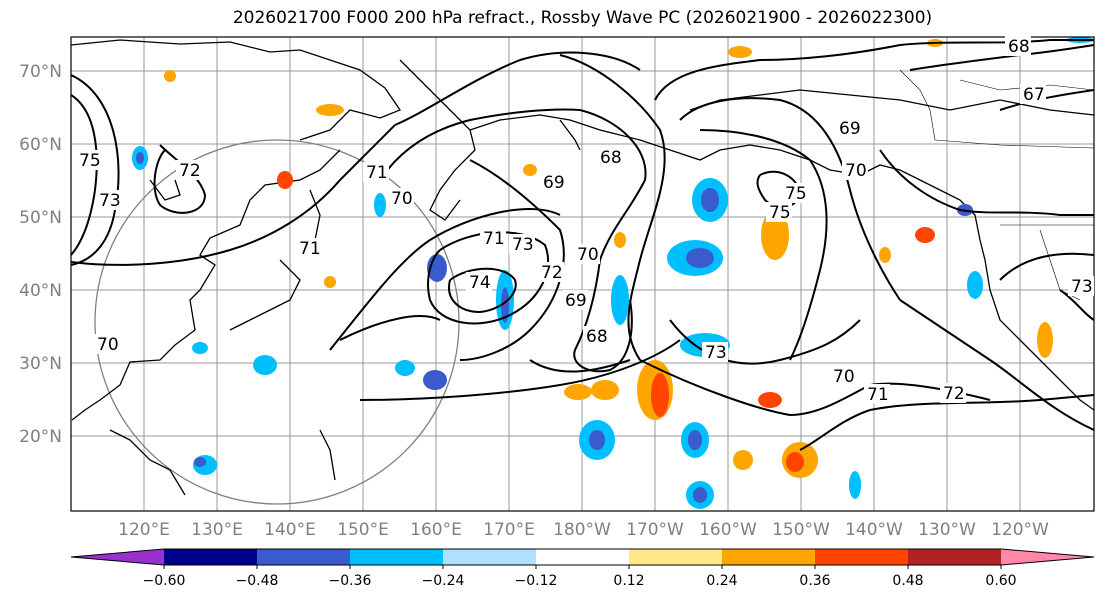  I want to click on lat-label: 70°N, so click(40, 72).